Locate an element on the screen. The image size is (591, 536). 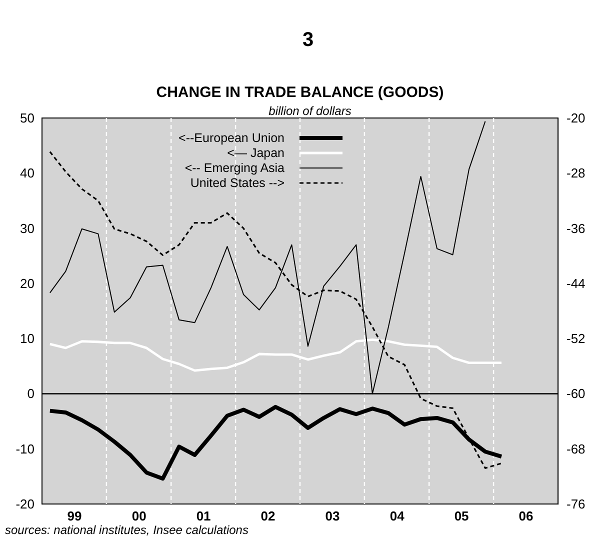
chart-title: CHANGE IN TRADE BALANCE (GOODS) is located at coordinates (300, 92).